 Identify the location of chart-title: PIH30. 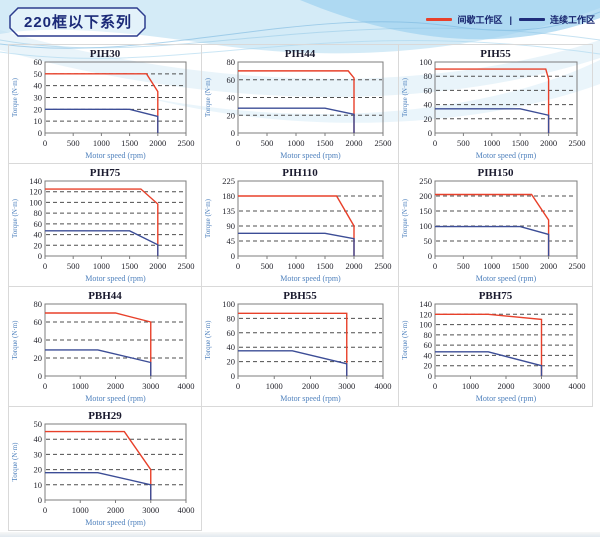
(105, 54).